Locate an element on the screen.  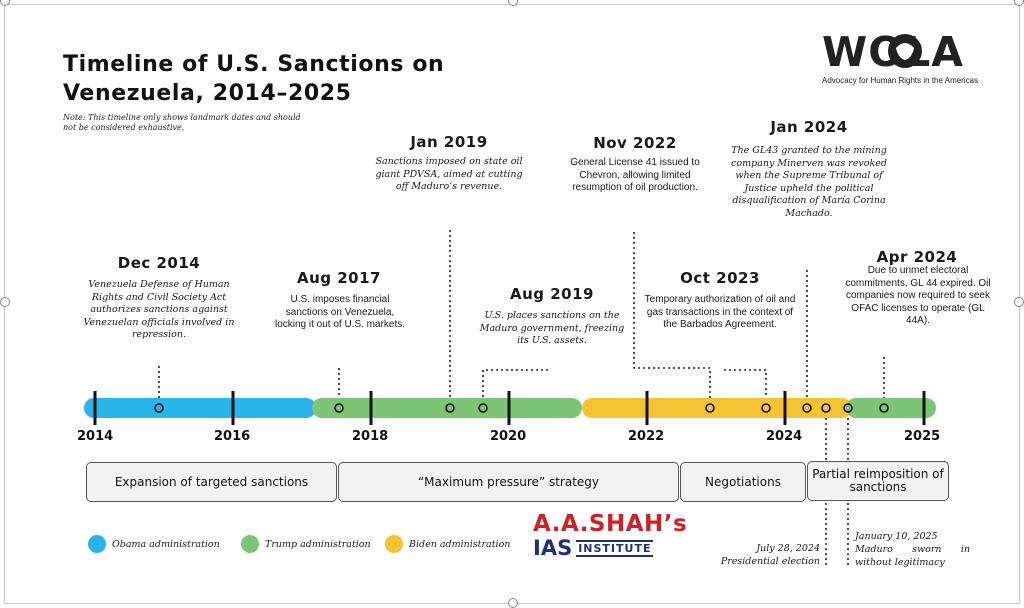
connector-nov-2022 is located at coordinates (672, 320).